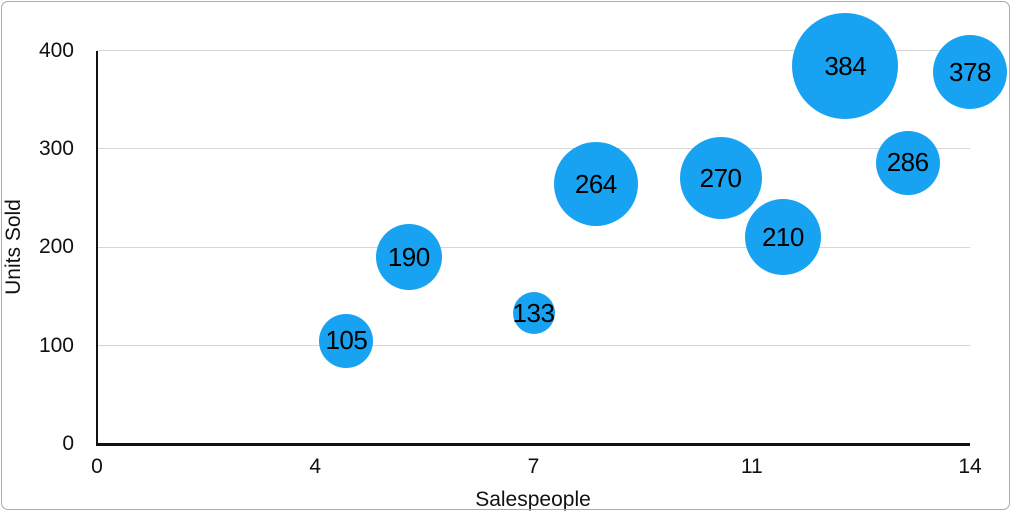 This screenshot has width=1015, height=518. I want to click on x-tick-label-11: 11, so click(751, 466).